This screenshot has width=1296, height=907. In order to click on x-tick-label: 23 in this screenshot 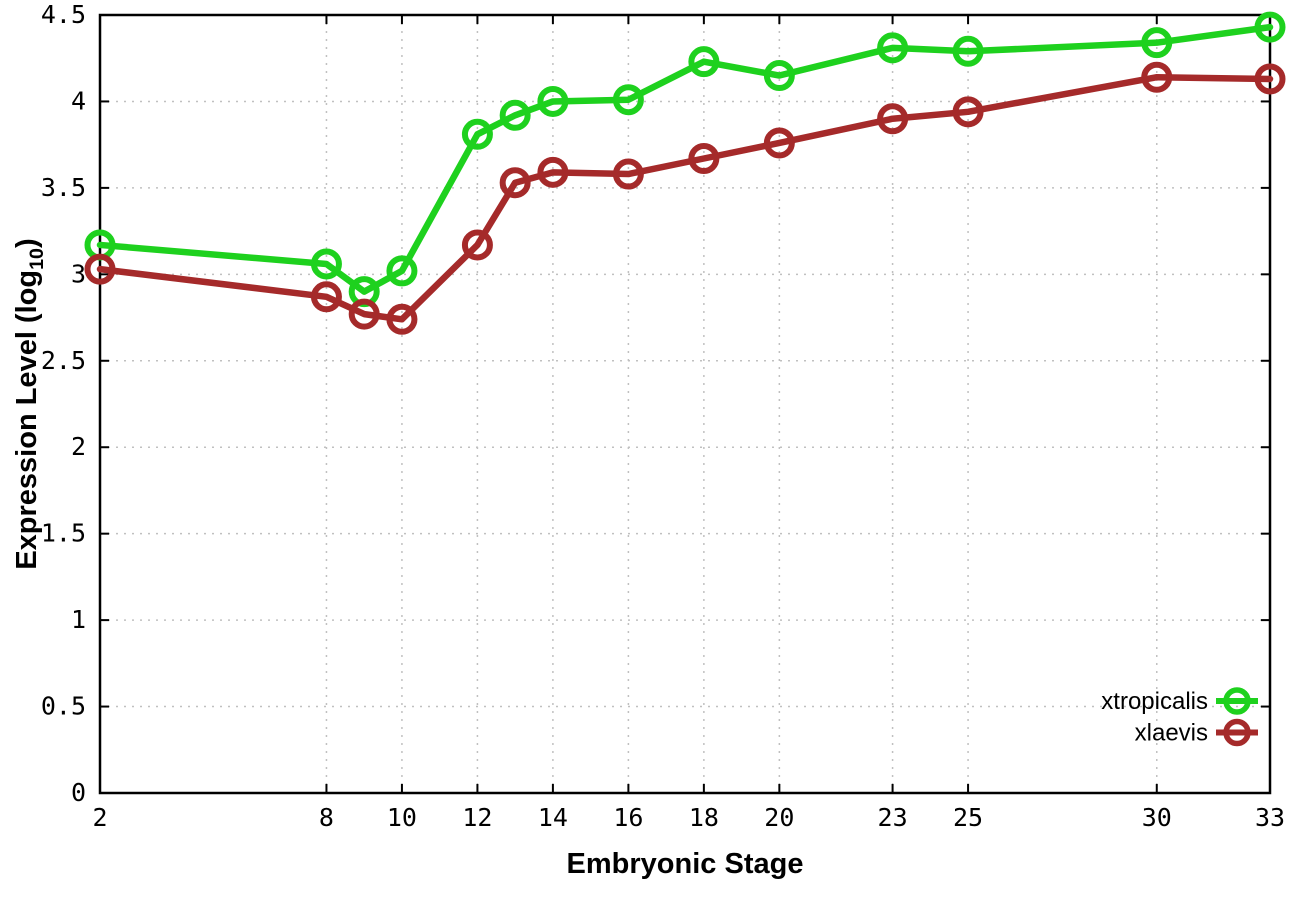, I will do `click(893, 817)`.